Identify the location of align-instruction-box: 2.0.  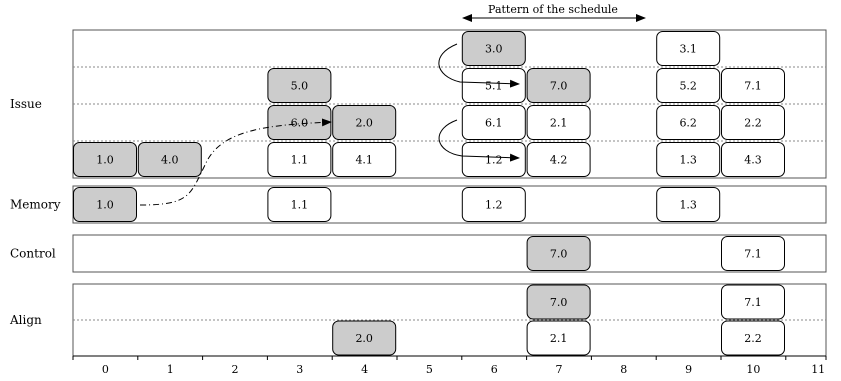
(364, 338).